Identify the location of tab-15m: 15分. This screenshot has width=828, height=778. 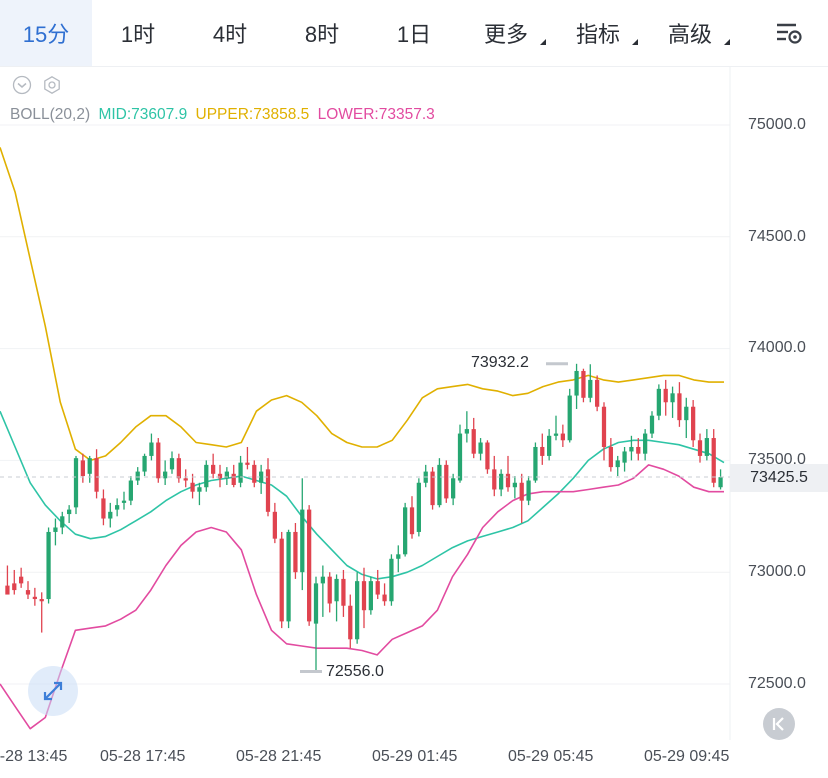
(46, 33).